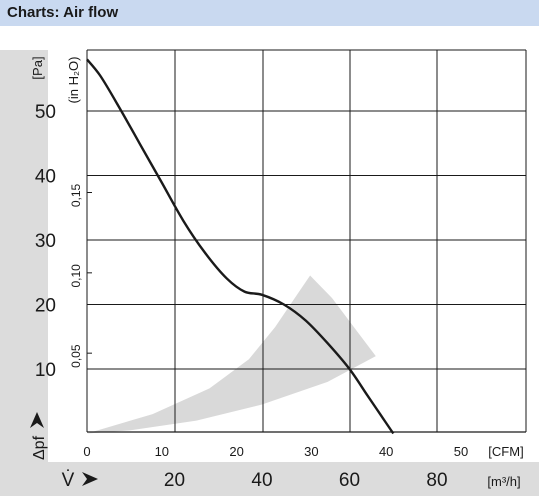 The height and width of the screenshot is (496, 539). What do you see at coordinates (45, 370) in the screenshot?
I see `y-tick-label-pa: 10` at bounding box center [45, 370].